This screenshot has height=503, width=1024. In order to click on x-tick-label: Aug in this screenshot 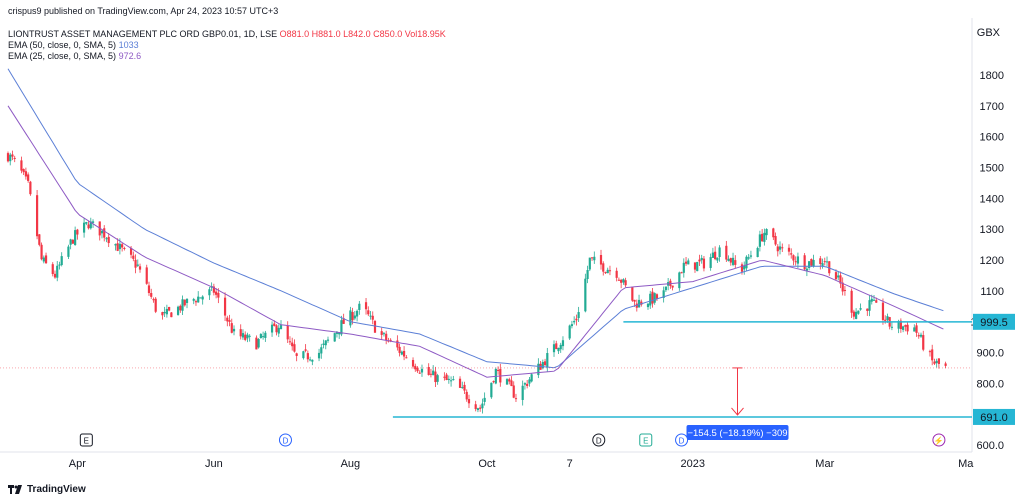, I will do `click(351, 464)`.